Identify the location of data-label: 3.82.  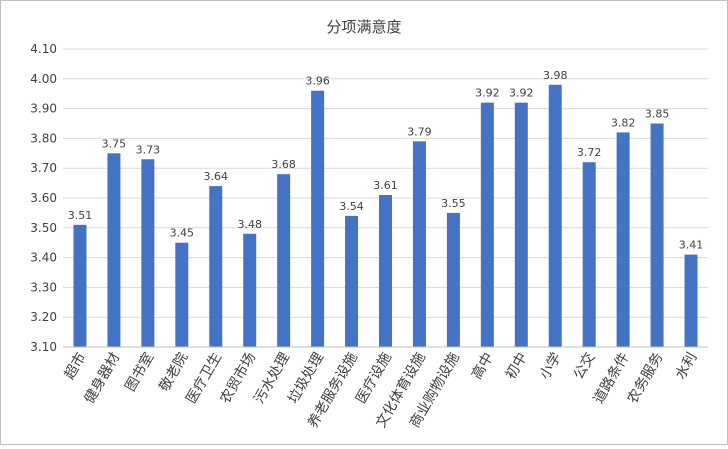
(623, 122).